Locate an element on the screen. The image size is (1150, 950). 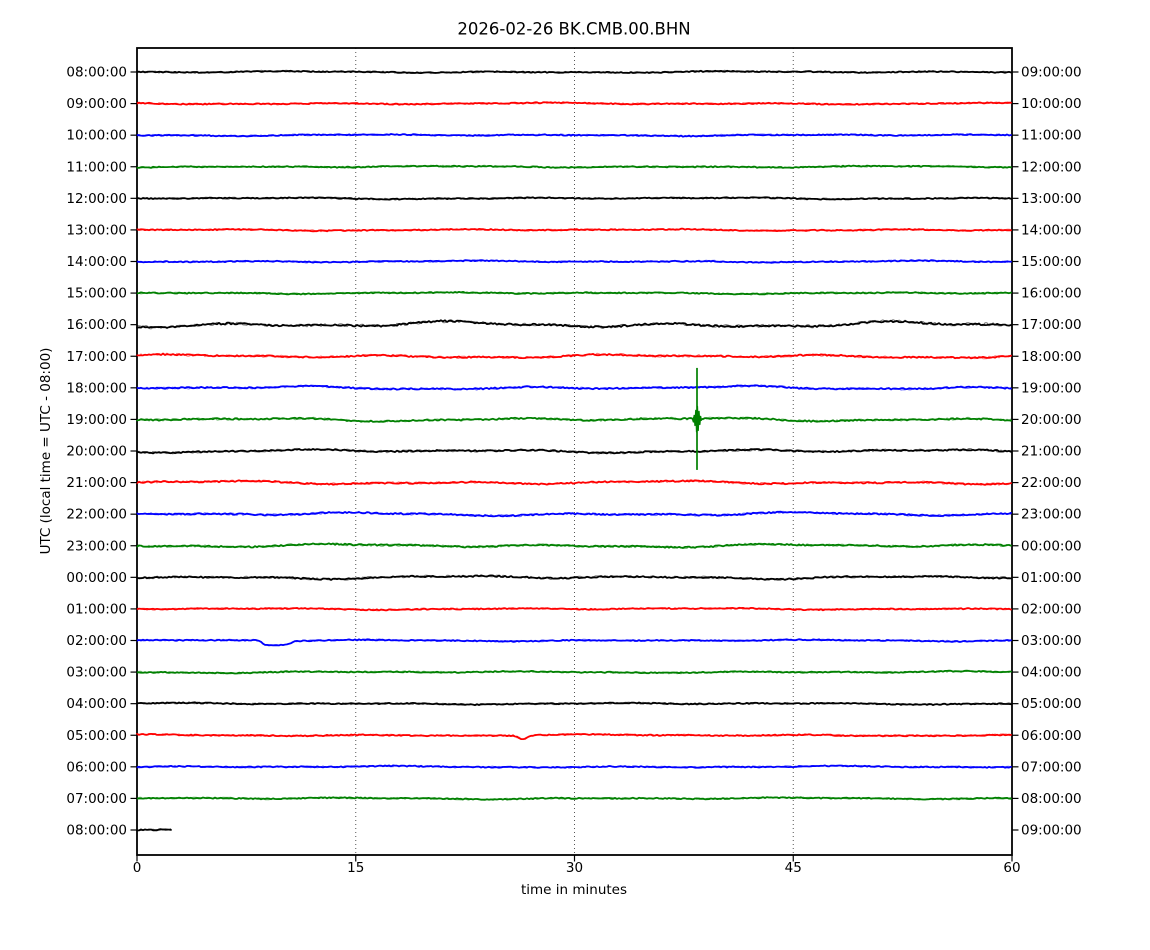
local-time-label: 00:00:00 is located at coordinates (1051, 546).